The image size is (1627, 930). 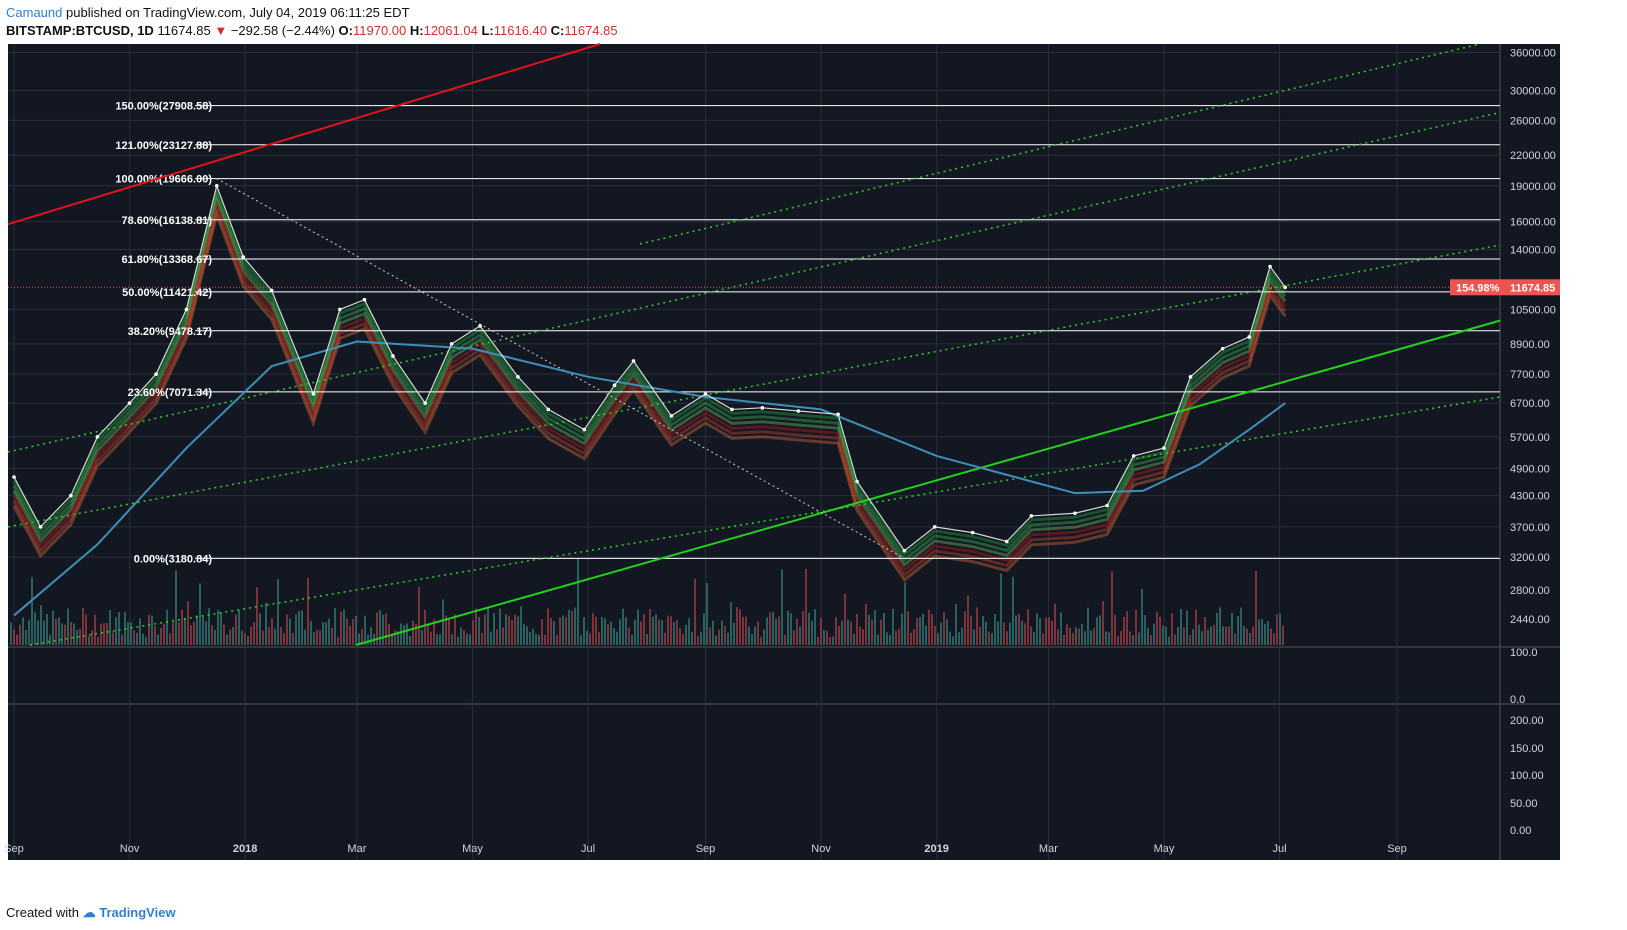 What do you see at coordinates (137, 912) in the screenshot?
I see `tradingview-brand: TradingView` at bounding box center [137, 912].